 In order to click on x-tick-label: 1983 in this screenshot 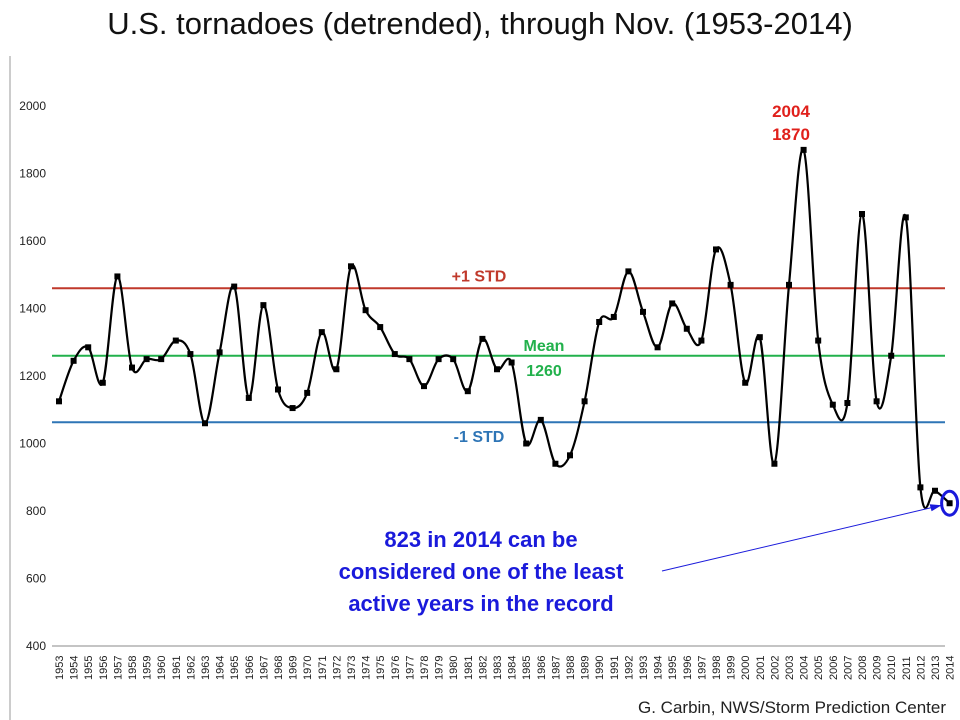, I will do `click(498, 668)`.